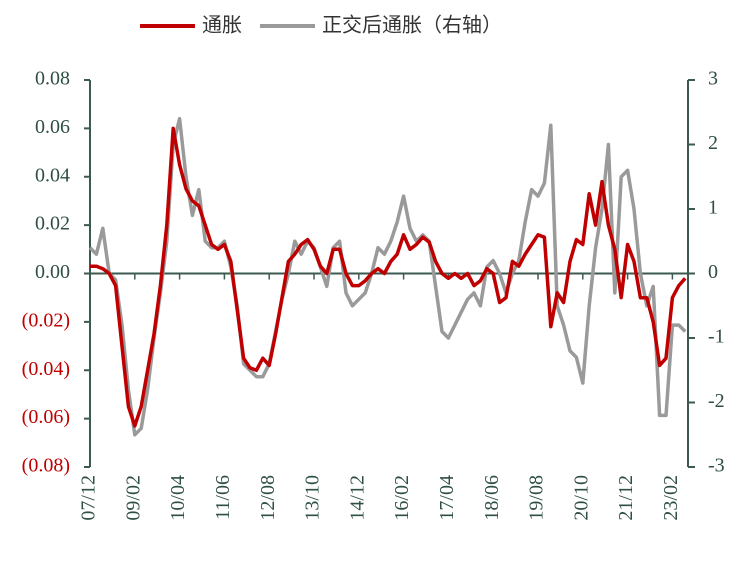 Image resolution: width=738 pixels, height=567 pixels. What do you see at coordinates (178, 498) in the screenshot?
I see `x-tick-label: 10/04` at bounding box center [178, 498].